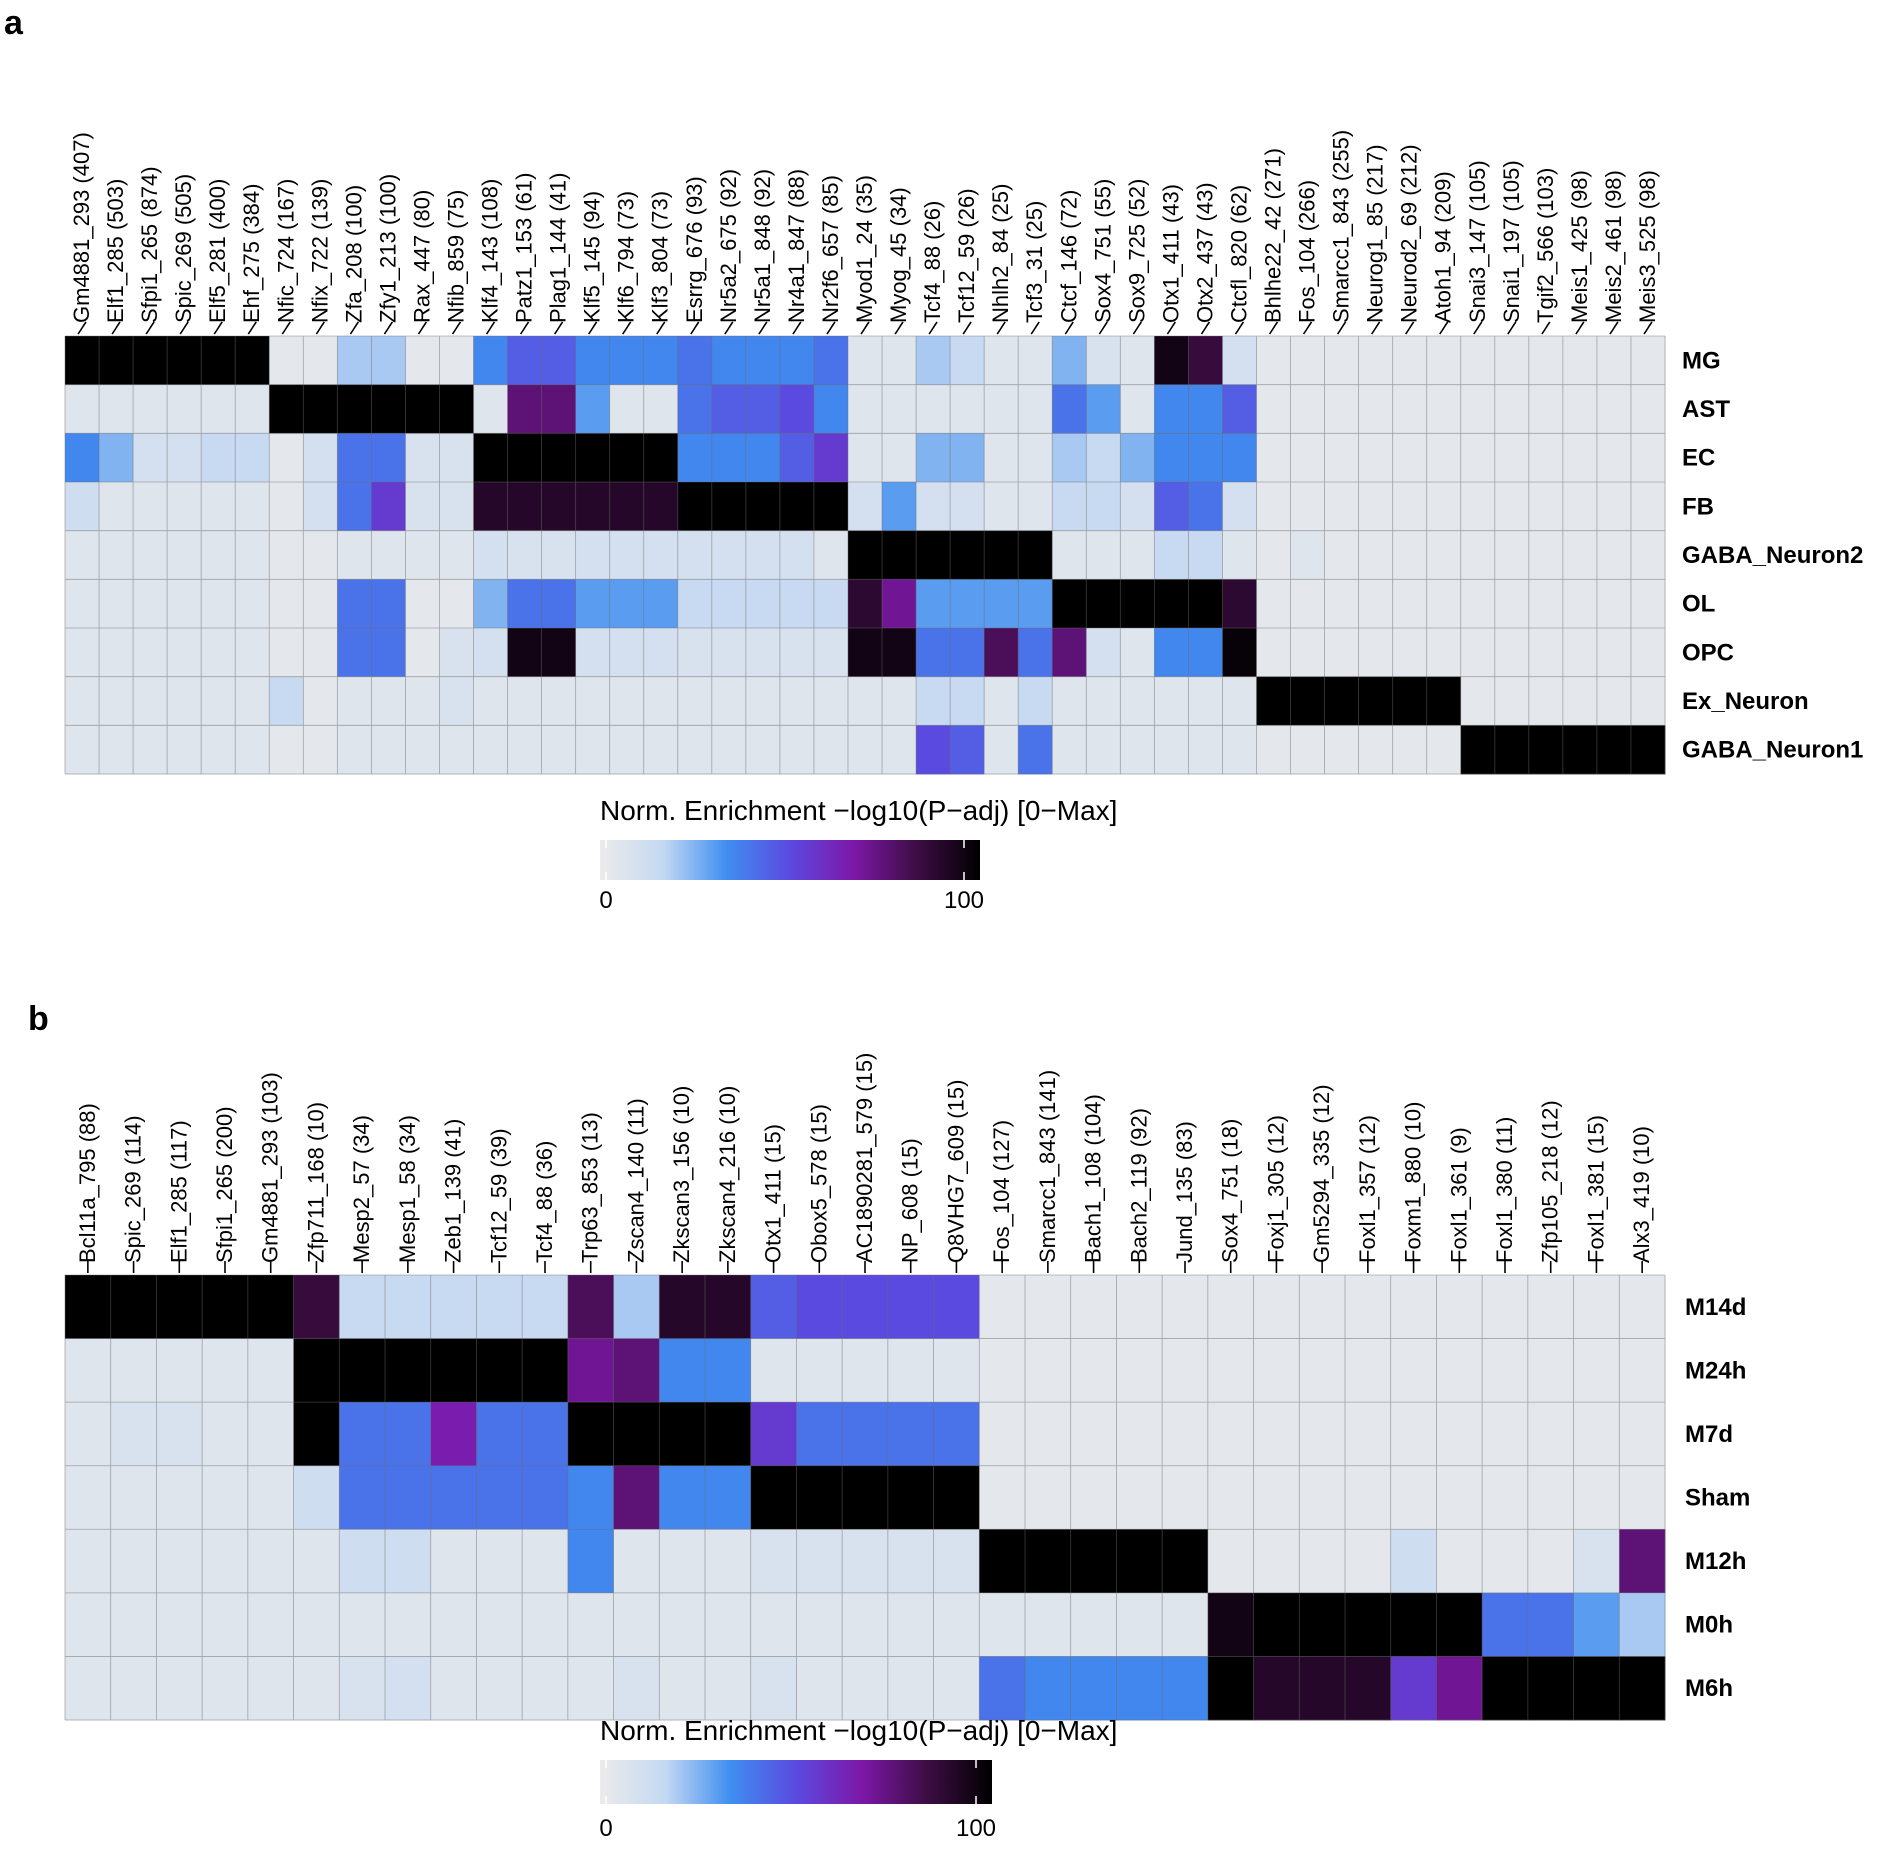  What do you see at coordinates (387, 248) in the screenshot?
I see `column-label-a-10: Zfy1_213 (100)` at bounding box center [387, 248].